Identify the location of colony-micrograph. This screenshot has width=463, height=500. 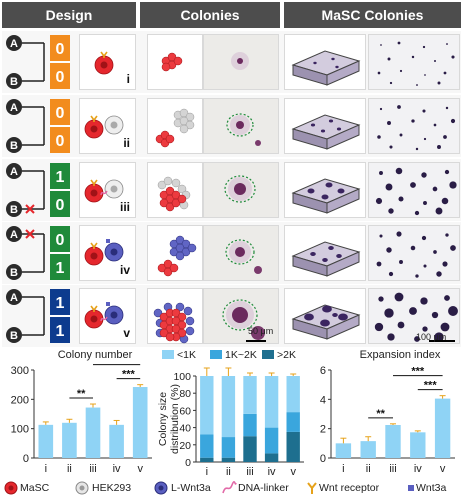
(241, 126).